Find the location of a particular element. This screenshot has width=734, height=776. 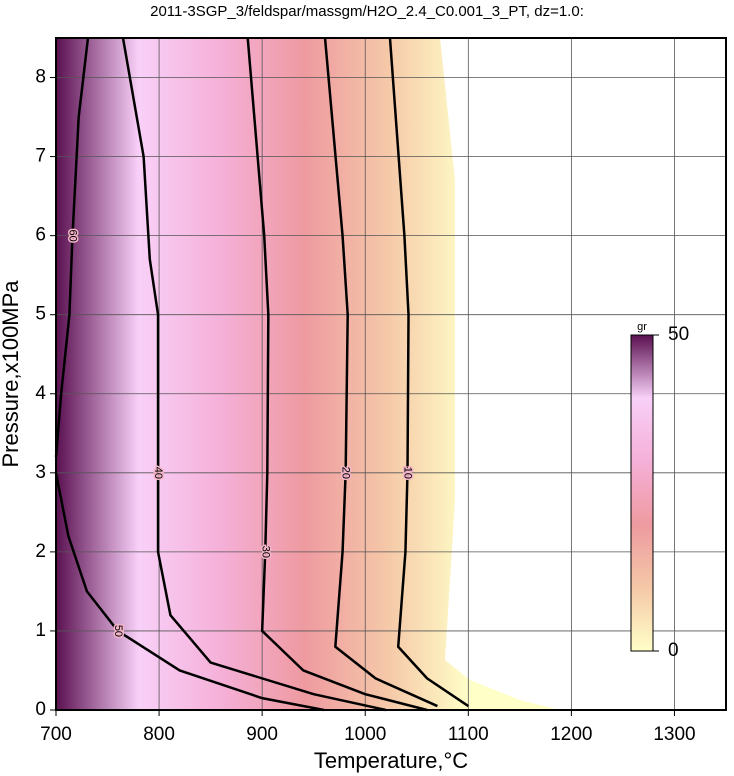

y-axis-label: Pressure,x100MPa is located at coordinates (11, 374).